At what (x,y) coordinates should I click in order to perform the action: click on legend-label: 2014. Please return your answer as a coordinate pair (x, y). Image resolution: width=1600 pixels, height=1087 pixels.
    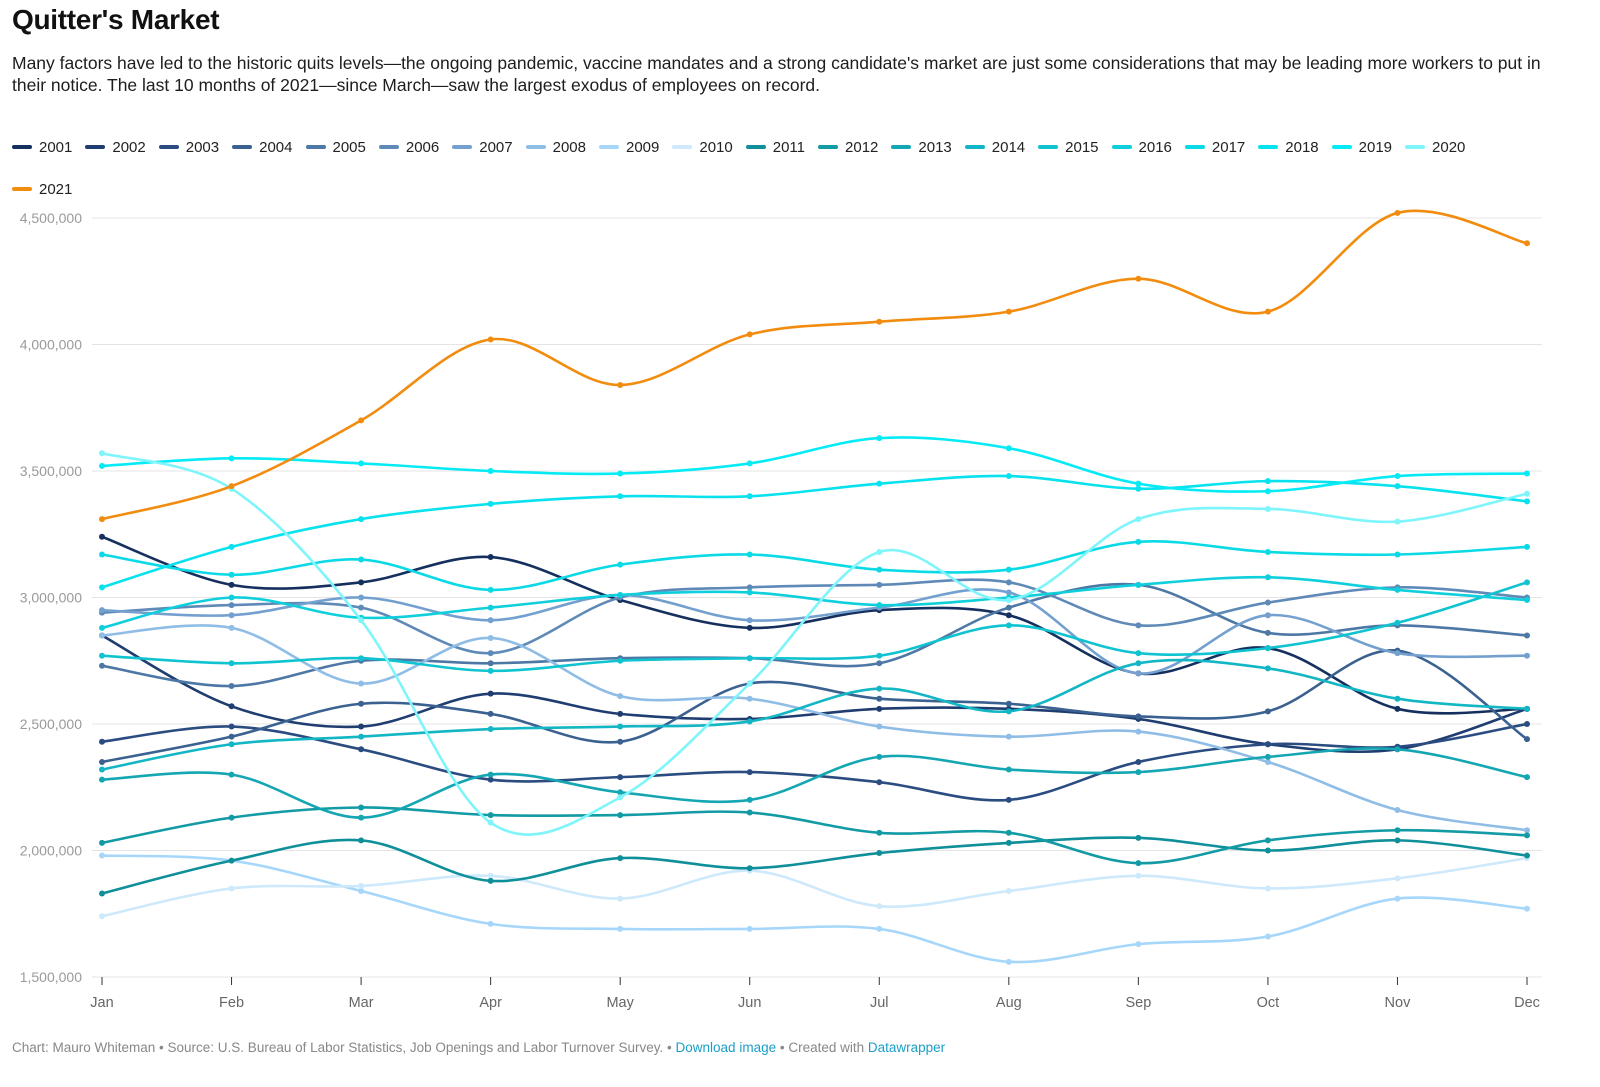
    Looking at the image, I should click on (1008, 147).